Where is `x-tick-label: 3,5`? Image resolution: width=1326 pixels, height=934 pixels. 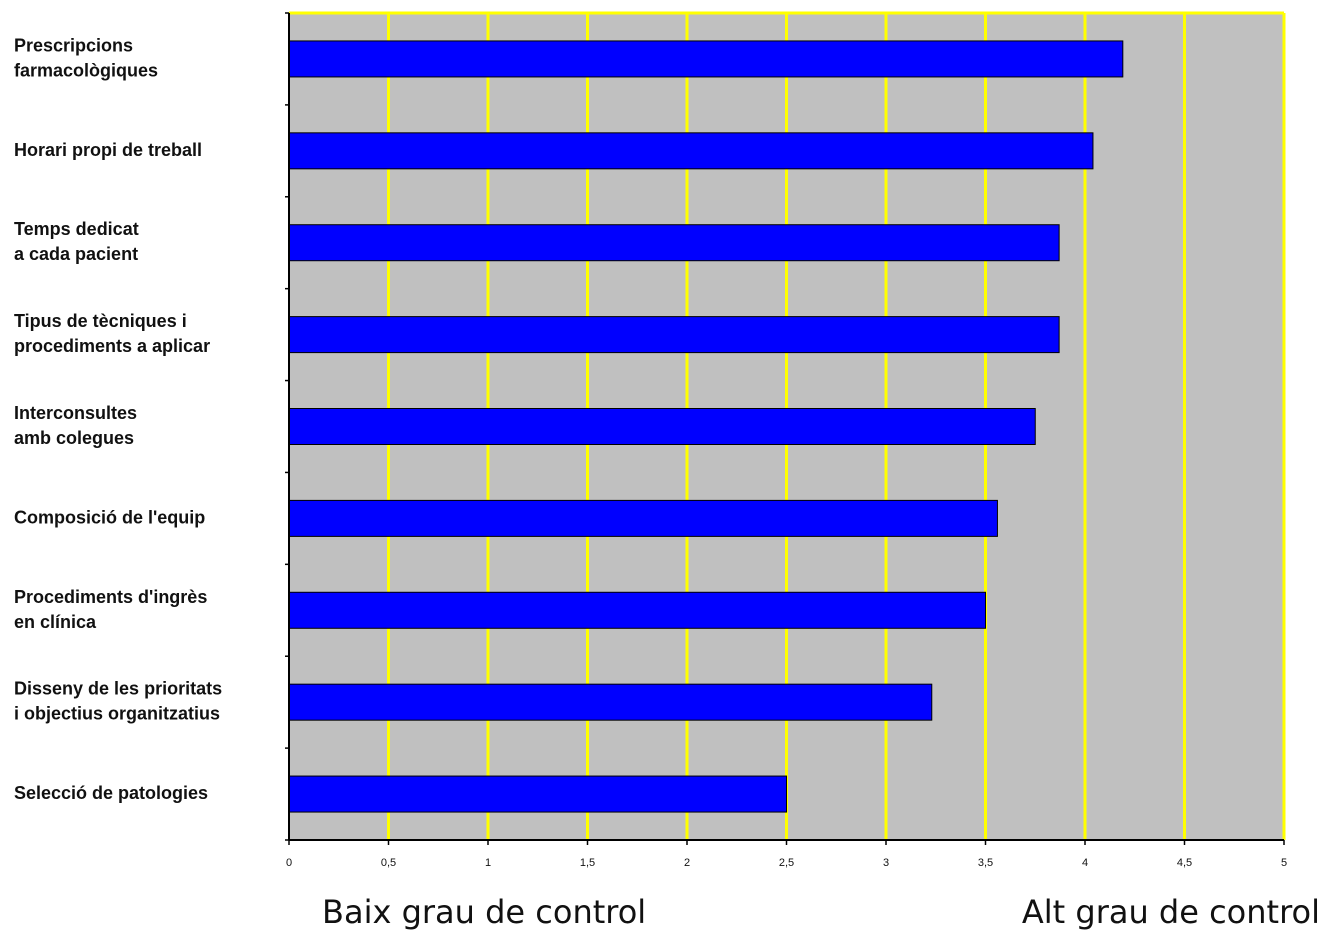
x-tick-label: 3,5 is located at coordinates (985, 863).